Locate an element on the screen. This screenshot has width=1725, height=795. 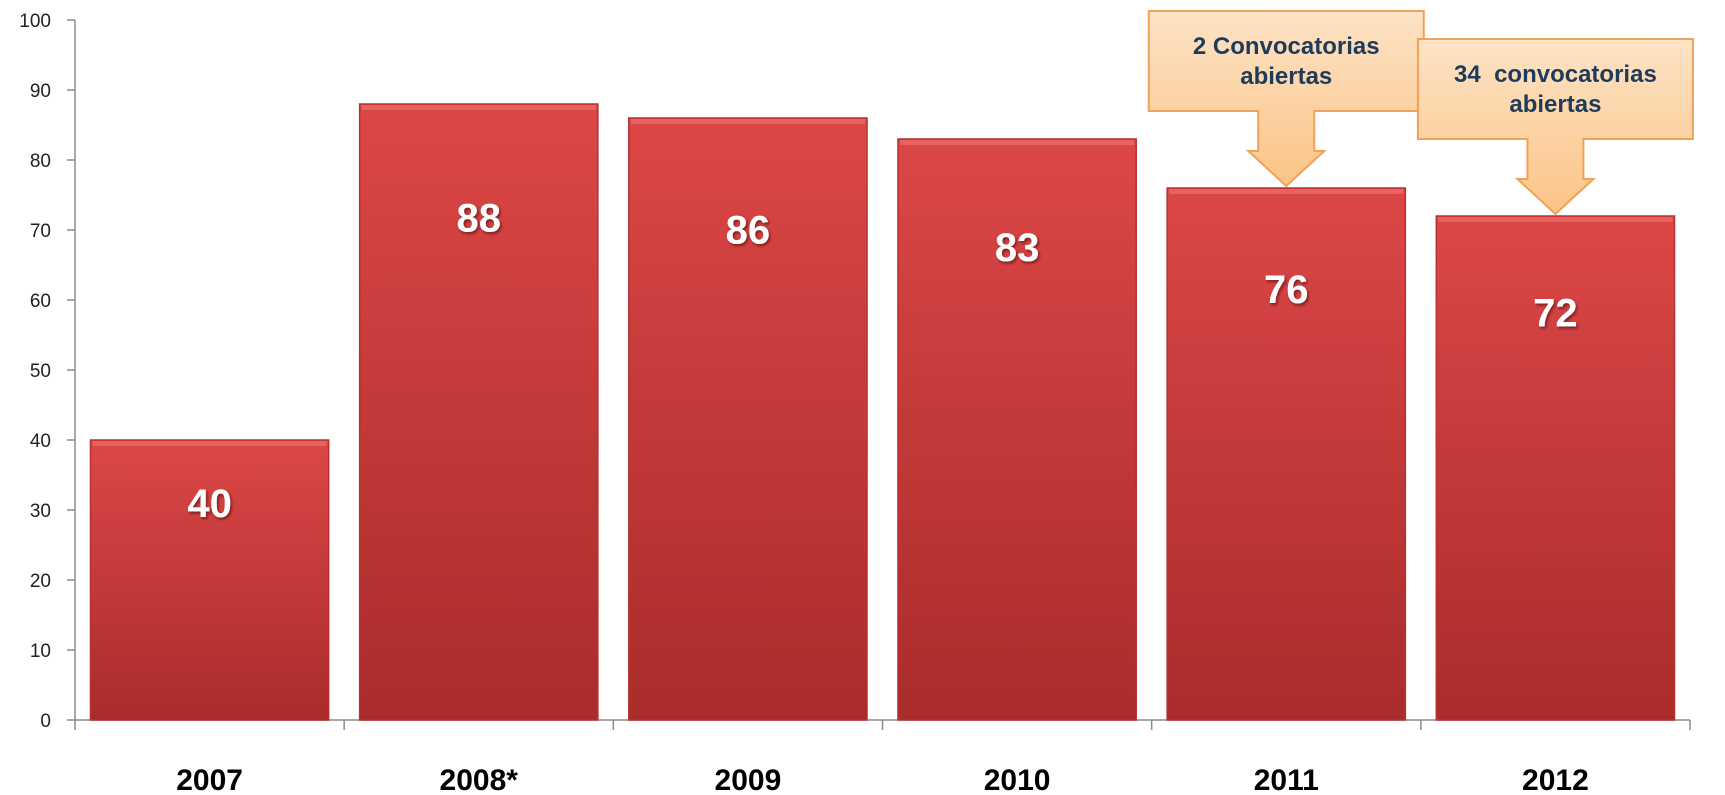
y-tick-label: 40 is located at coordinates (40, 441).